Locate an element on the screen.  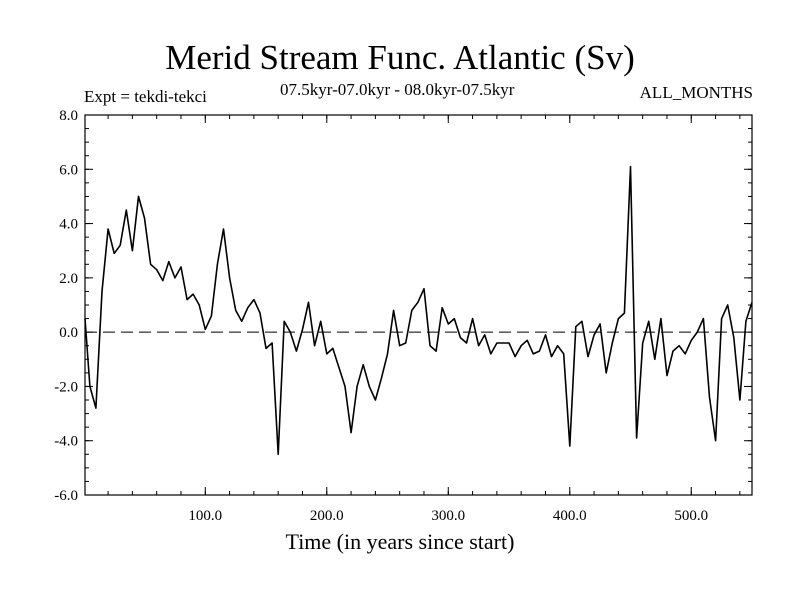
experiment-label: Expt = tekdi-tekci is located at coordinates (145, 96).